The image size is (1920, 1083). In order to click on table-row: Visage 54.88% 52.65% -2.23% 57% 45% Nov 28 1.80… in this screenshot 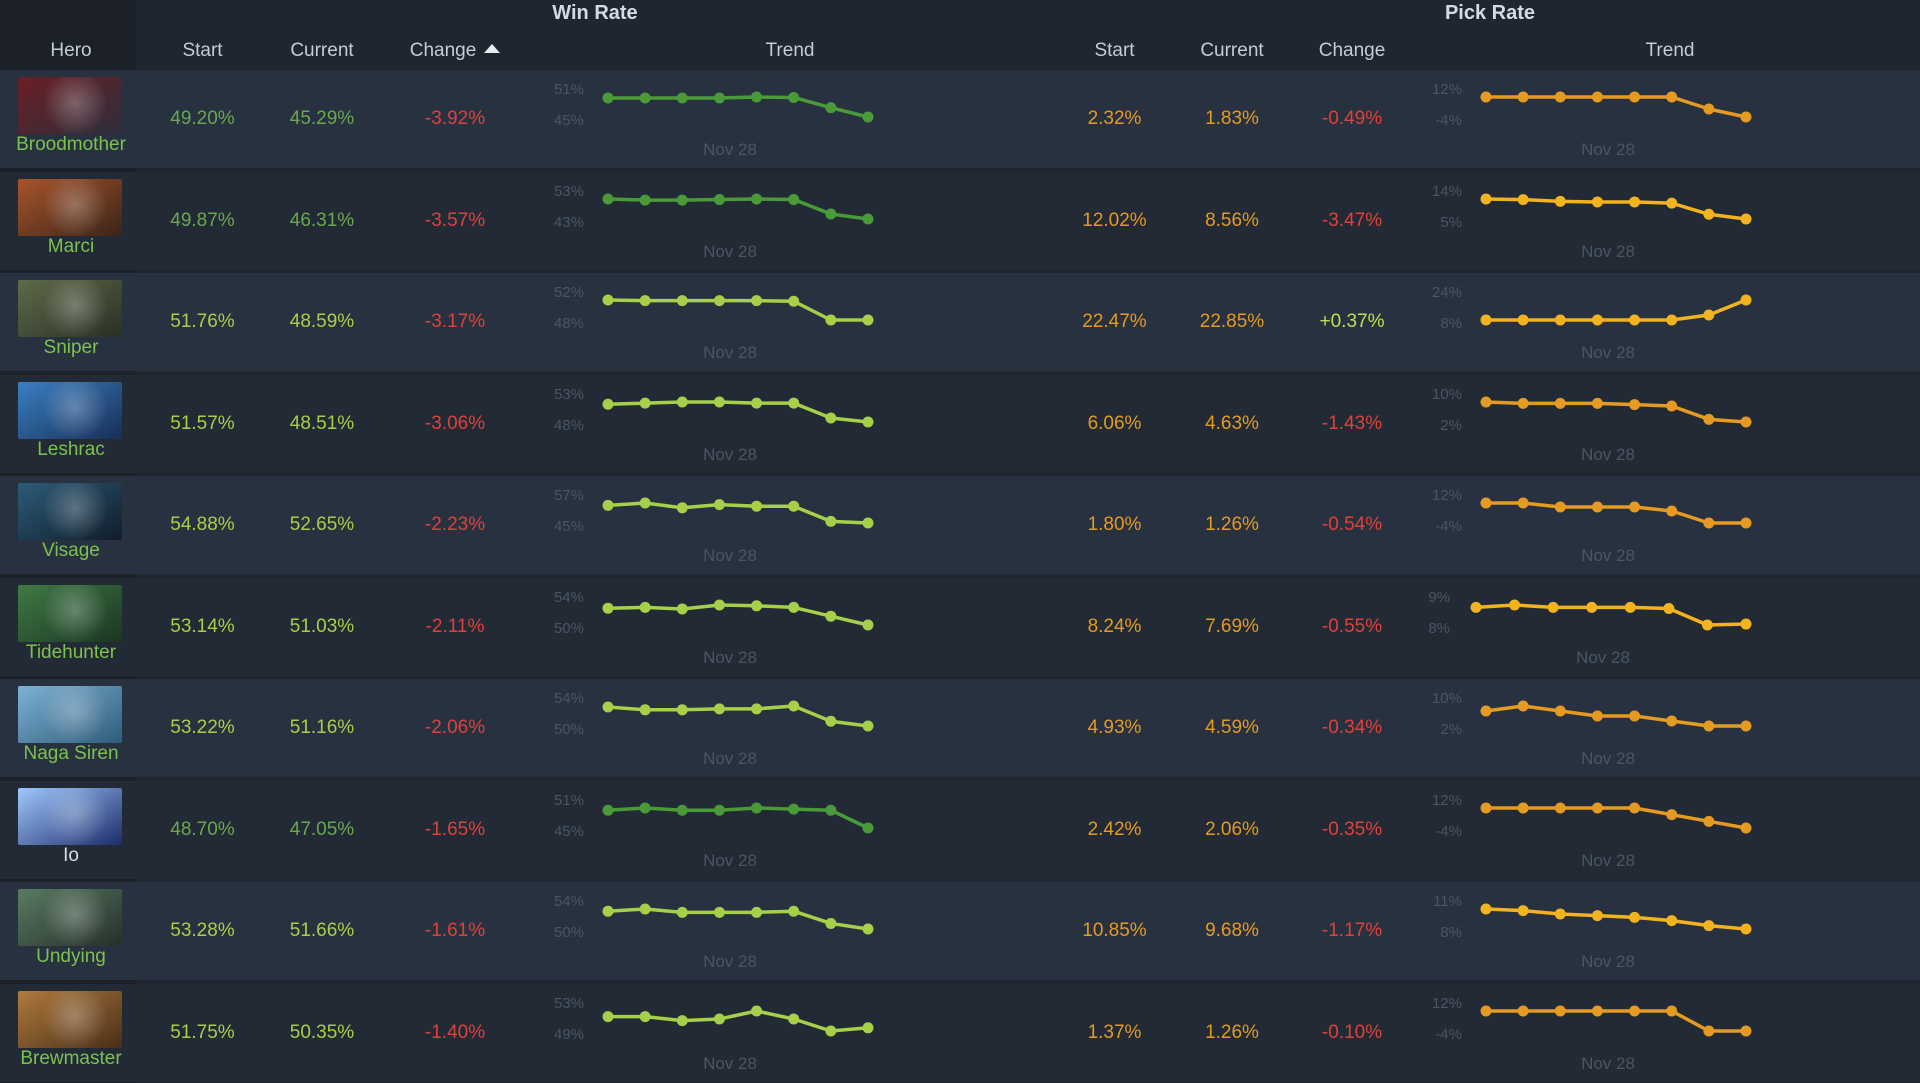, I will do `click(960, 525)`.